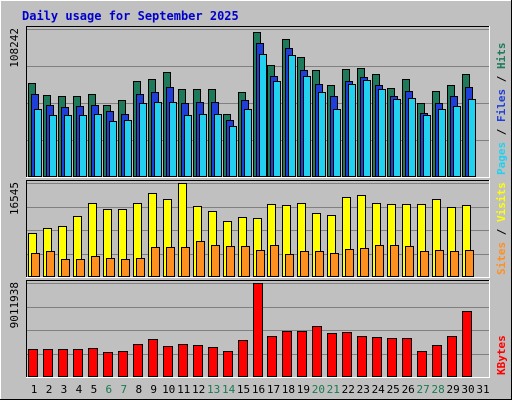 This screenshot has width=512, height=400. Describe the element at coordinates (393, 389) in the screenshot. I see `x-day-label: 25` at that location.